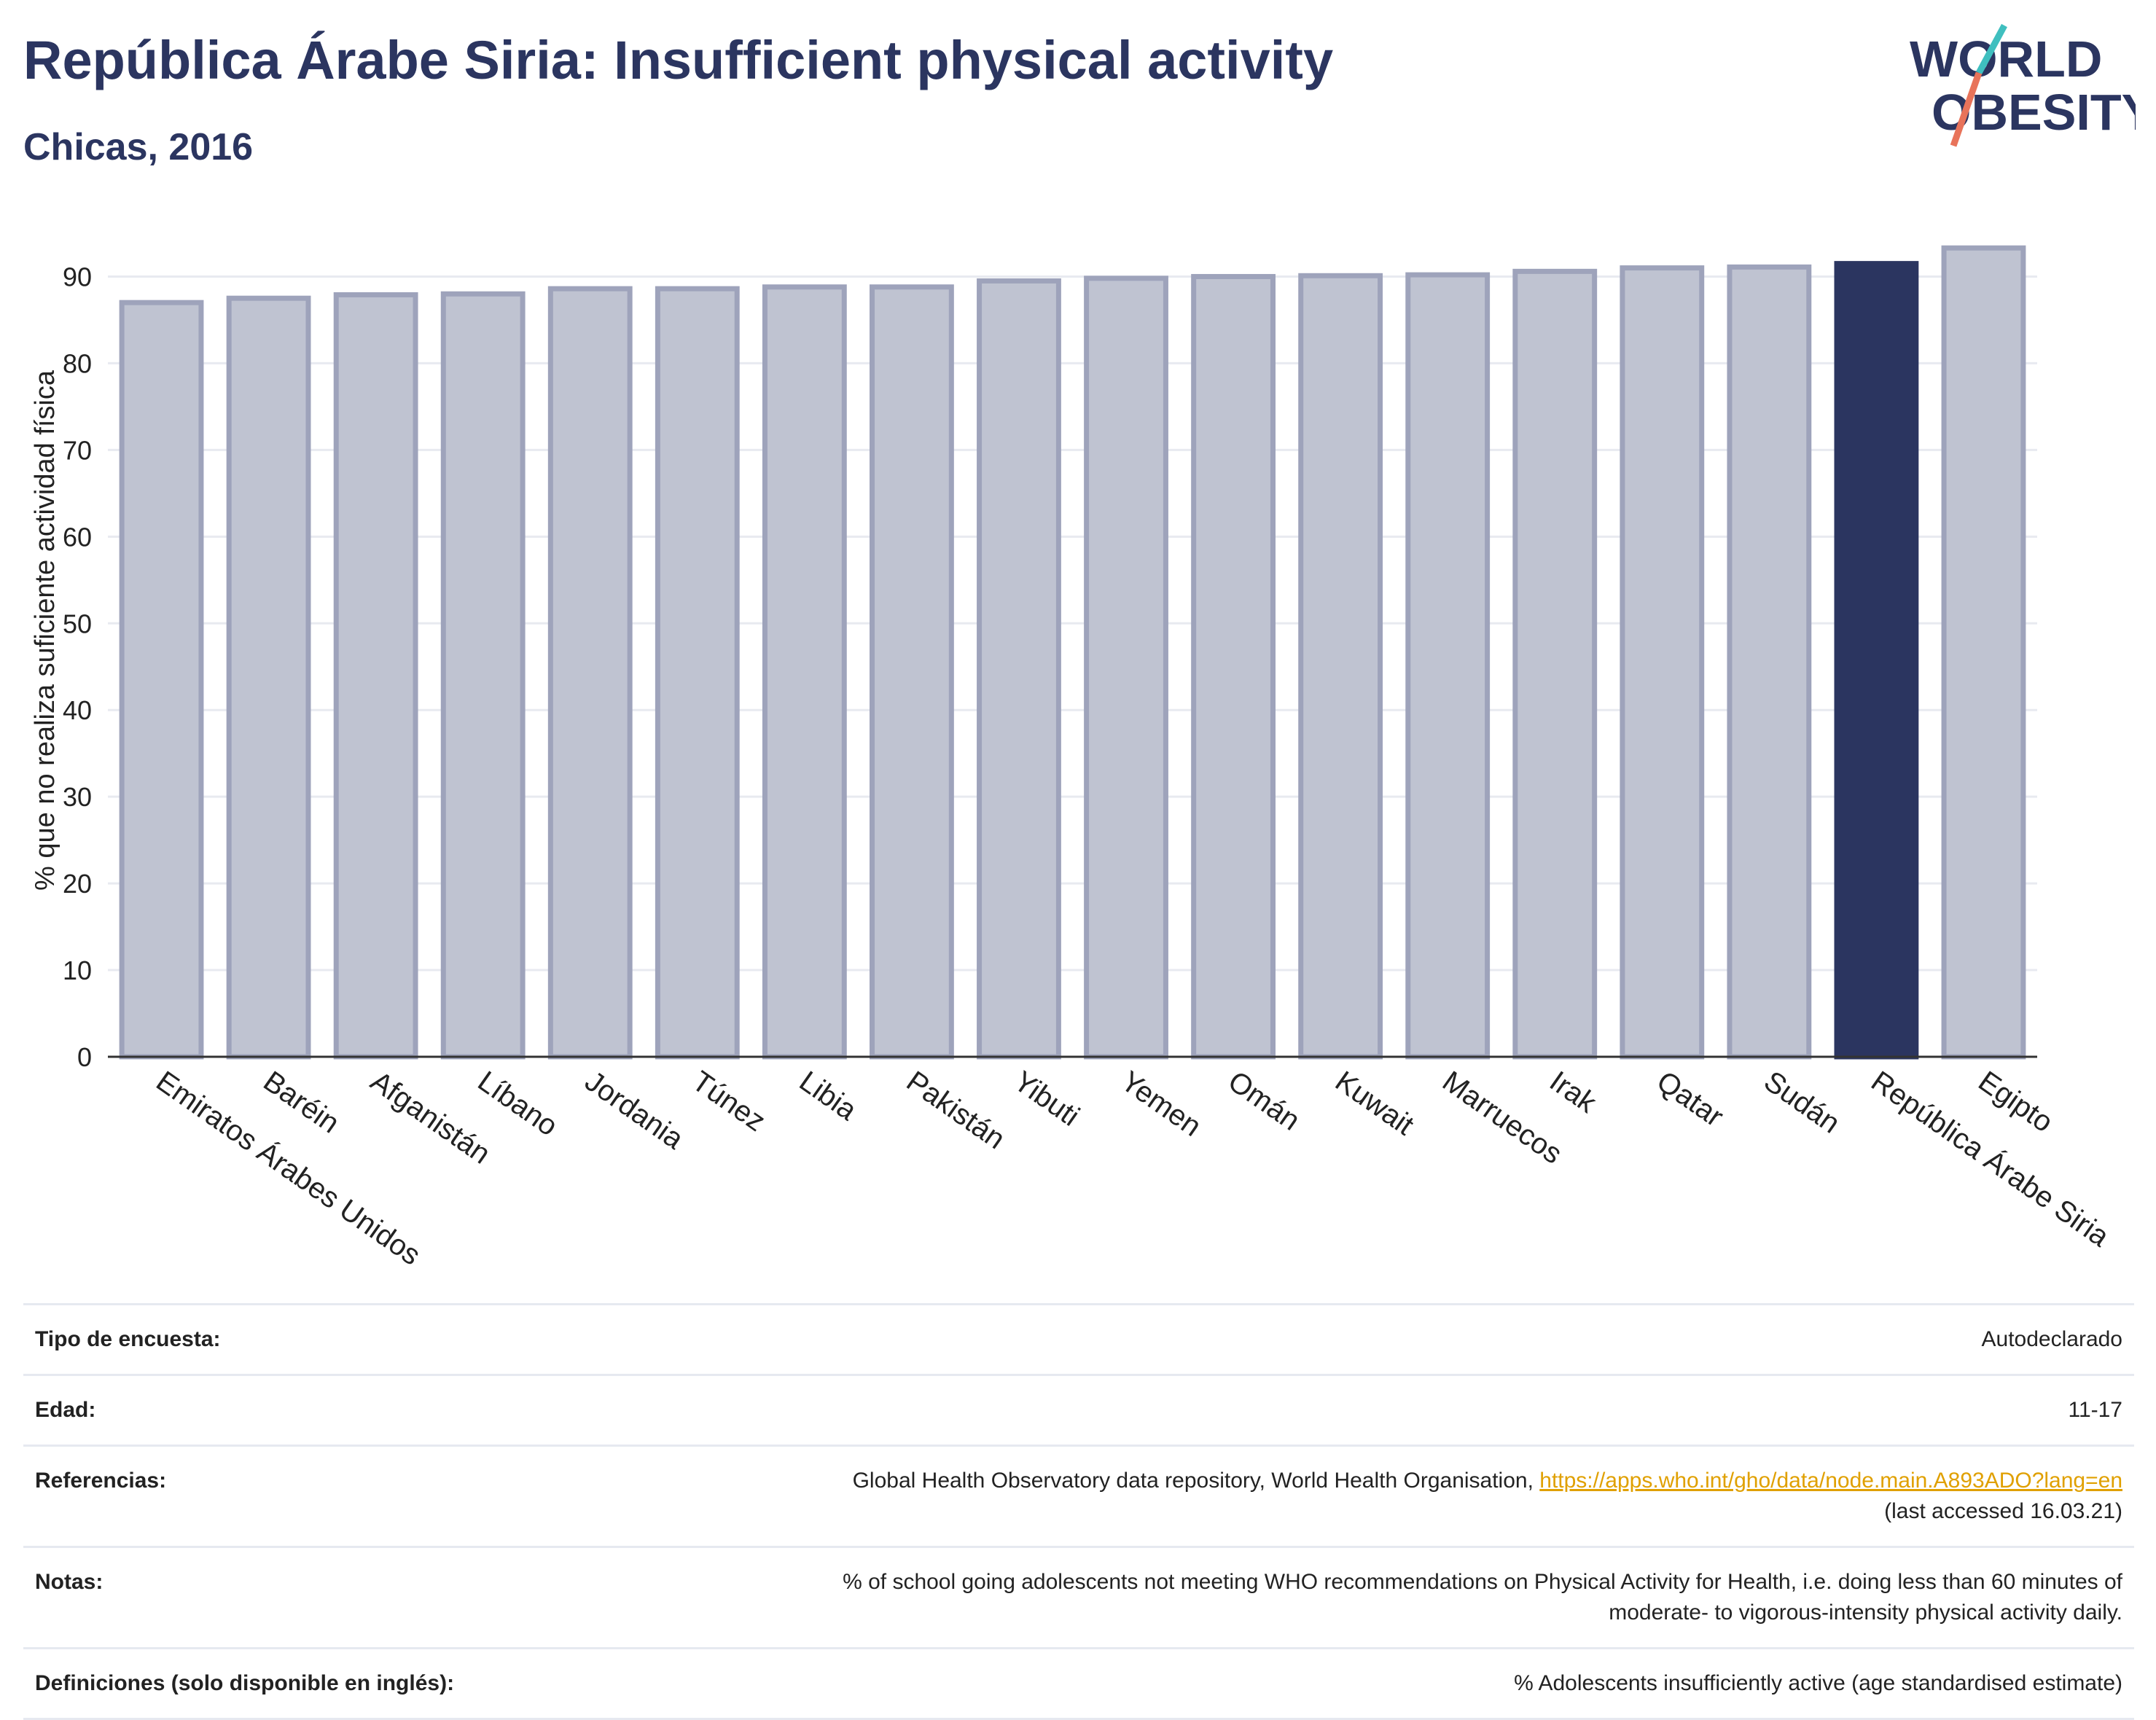 The width and height of the screenshot is (2156, 1720). What do you see at coordinates (1503, 1117) in the screenshot?
I see `x-tick-label: Marruecos` at bounding box center [1503, 1117].